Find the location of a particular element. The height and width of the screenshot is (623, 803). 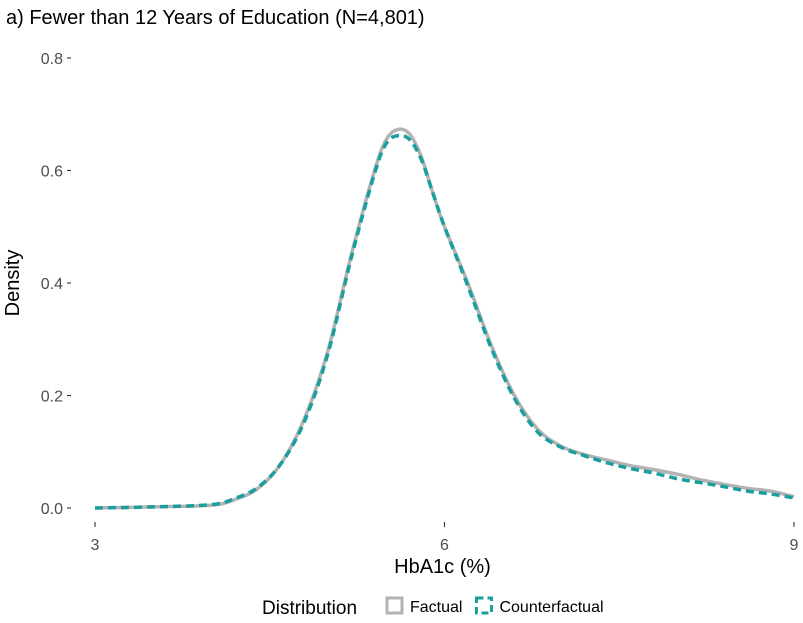

x-tick-label: 6 is located at coordinates (444, 545).